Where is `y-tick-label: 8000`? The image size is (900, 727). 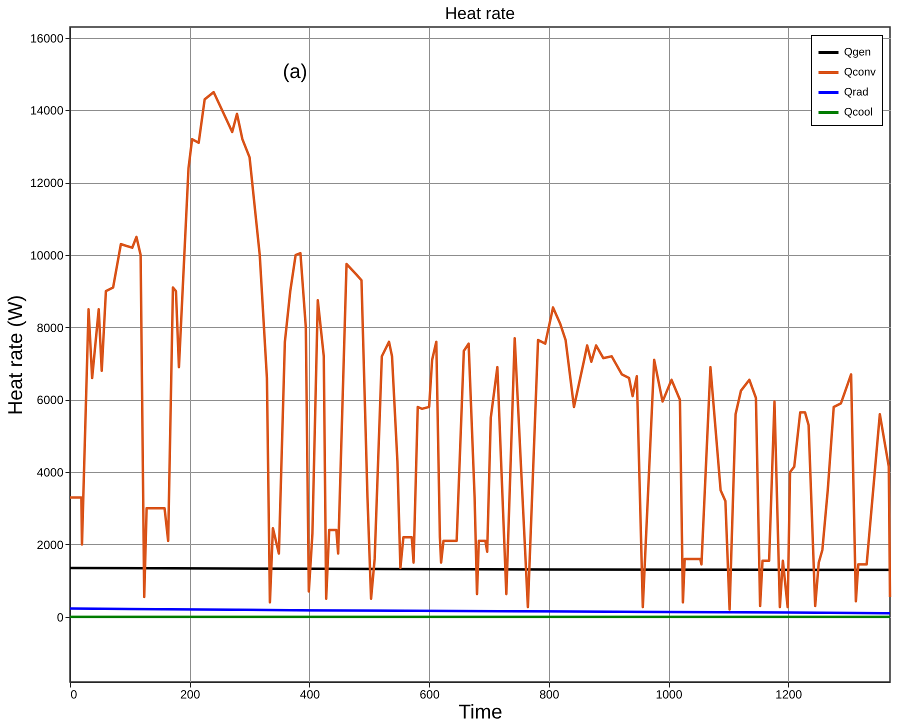 y-tick-label: 8000 is located at coordinates (50, 327).